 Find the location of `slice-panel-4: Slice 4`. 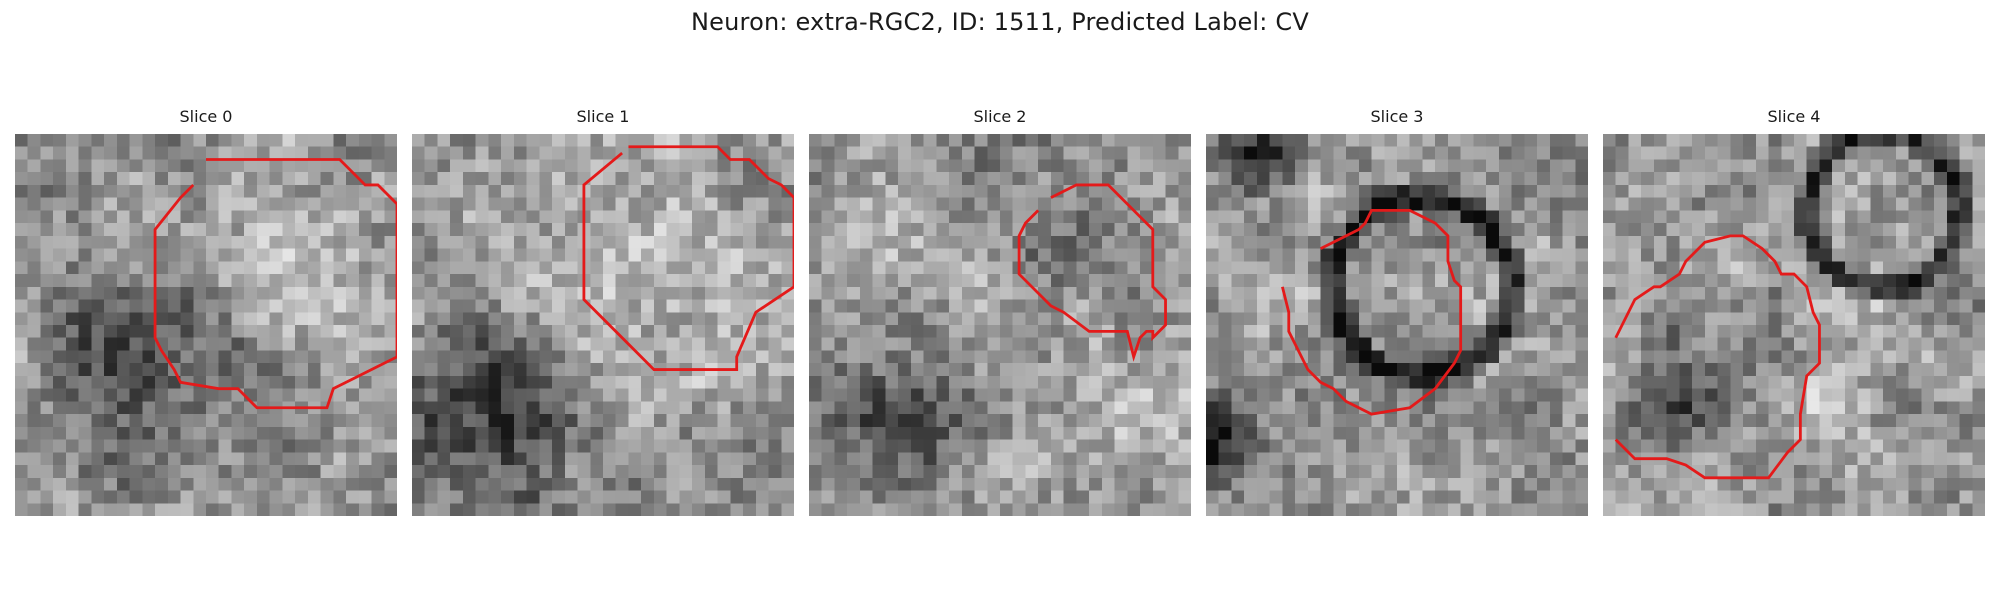

slice-panel-4: Slice 4 is located at coordinates (1794, 309).